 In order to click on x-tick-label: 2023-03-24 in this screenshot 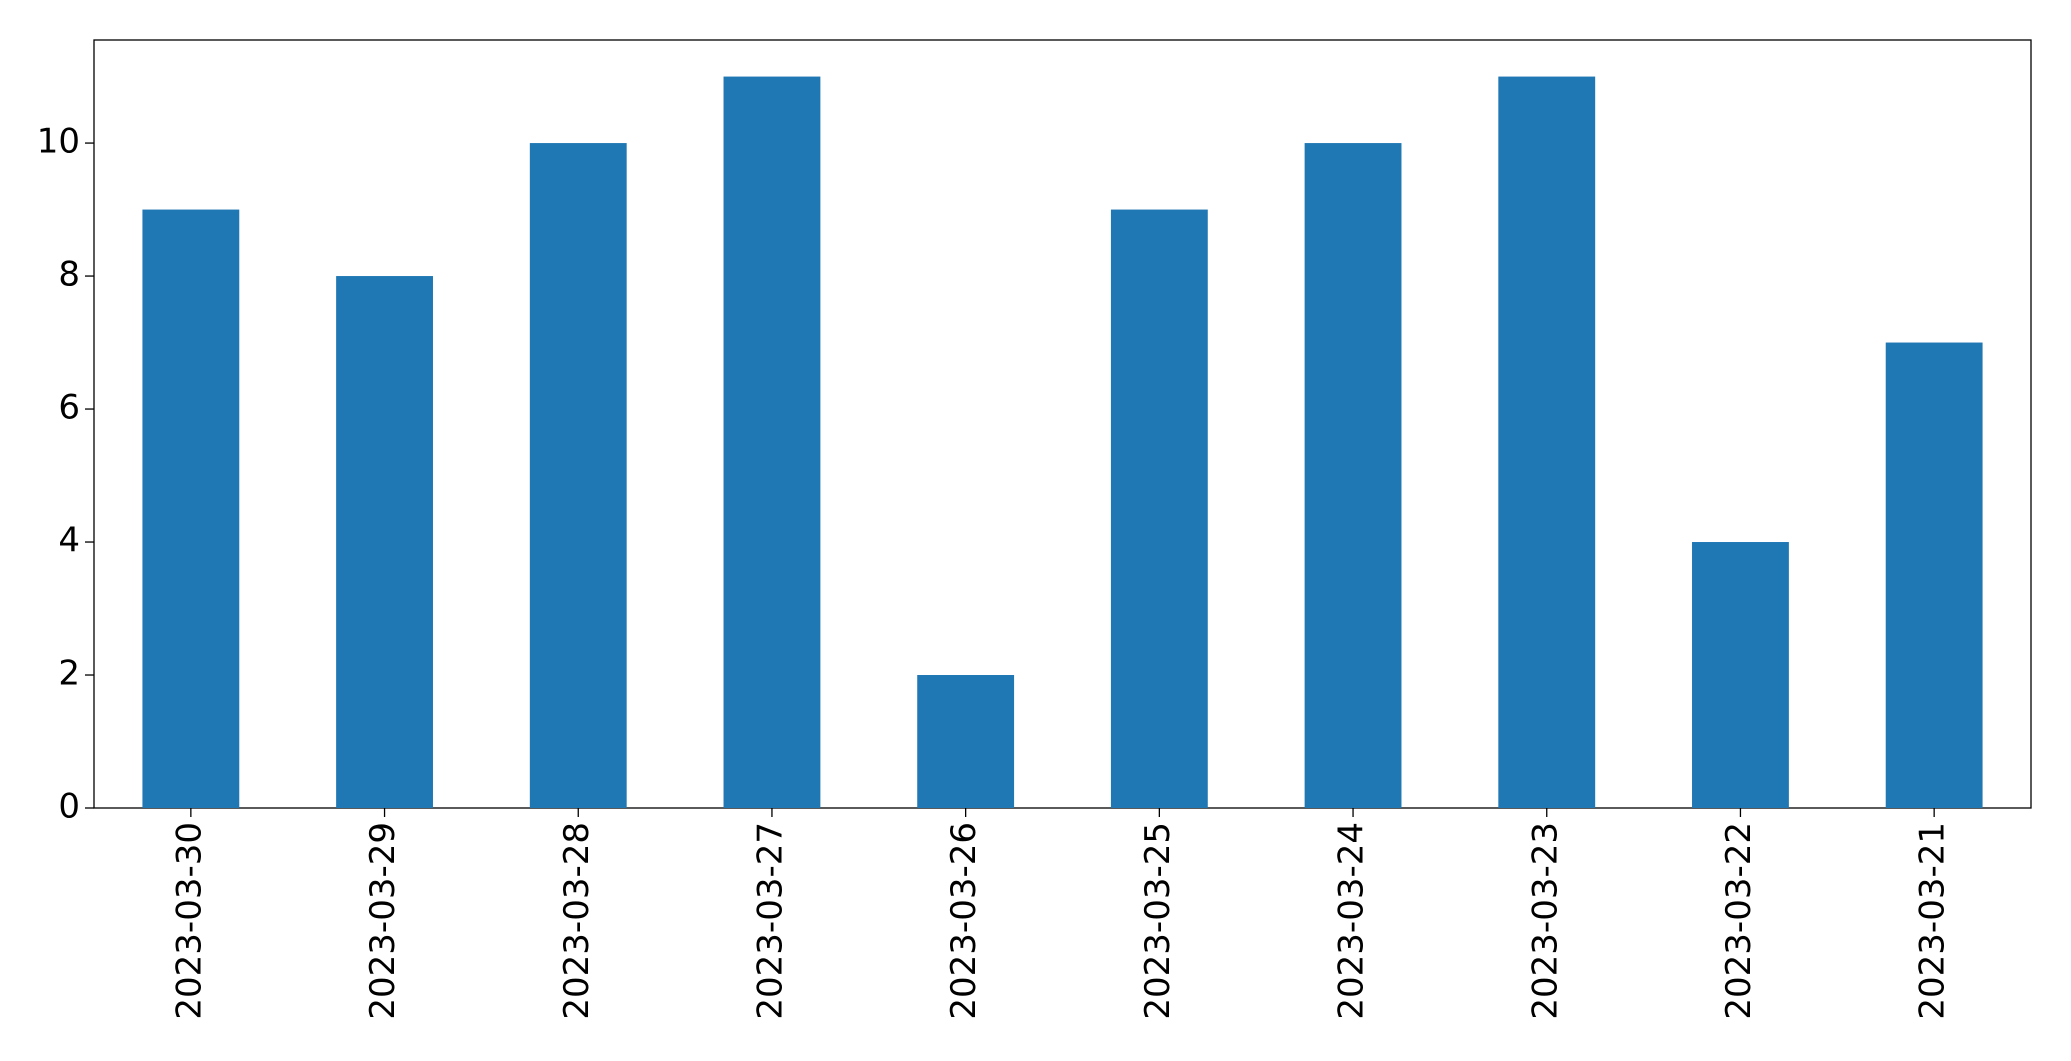, I will do `click(1352, 921)`.